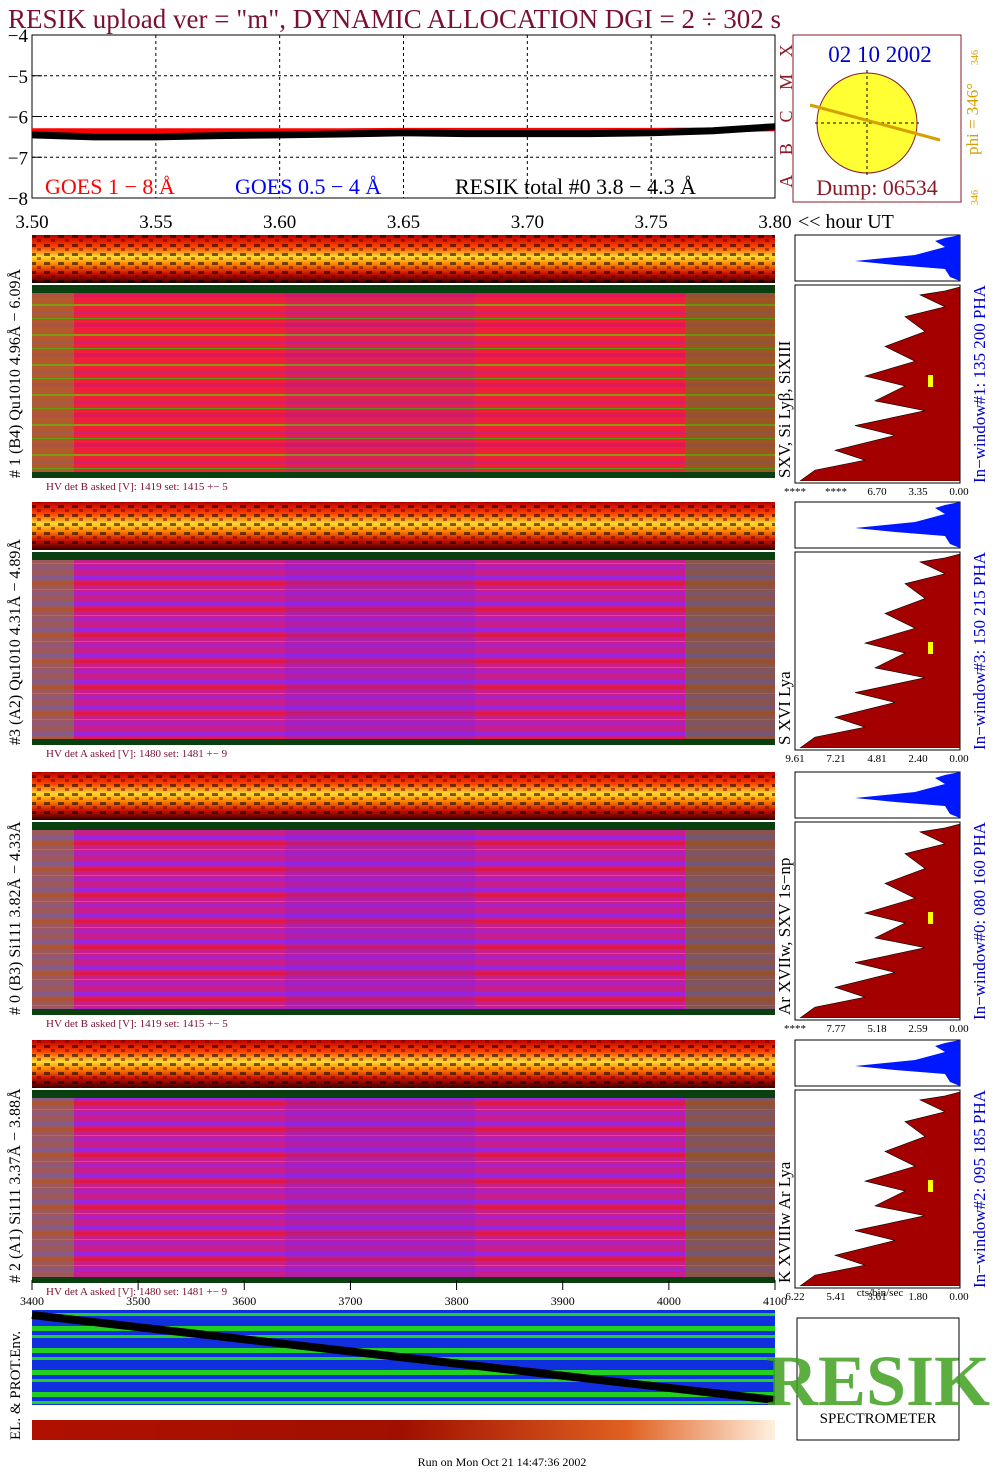 The height and width of the screenshot is (1481, 1004). What do you see at coordinates (18, 77) in the screenshot?
I see `y-tick-label: −5` at bounding box center [18, 77].